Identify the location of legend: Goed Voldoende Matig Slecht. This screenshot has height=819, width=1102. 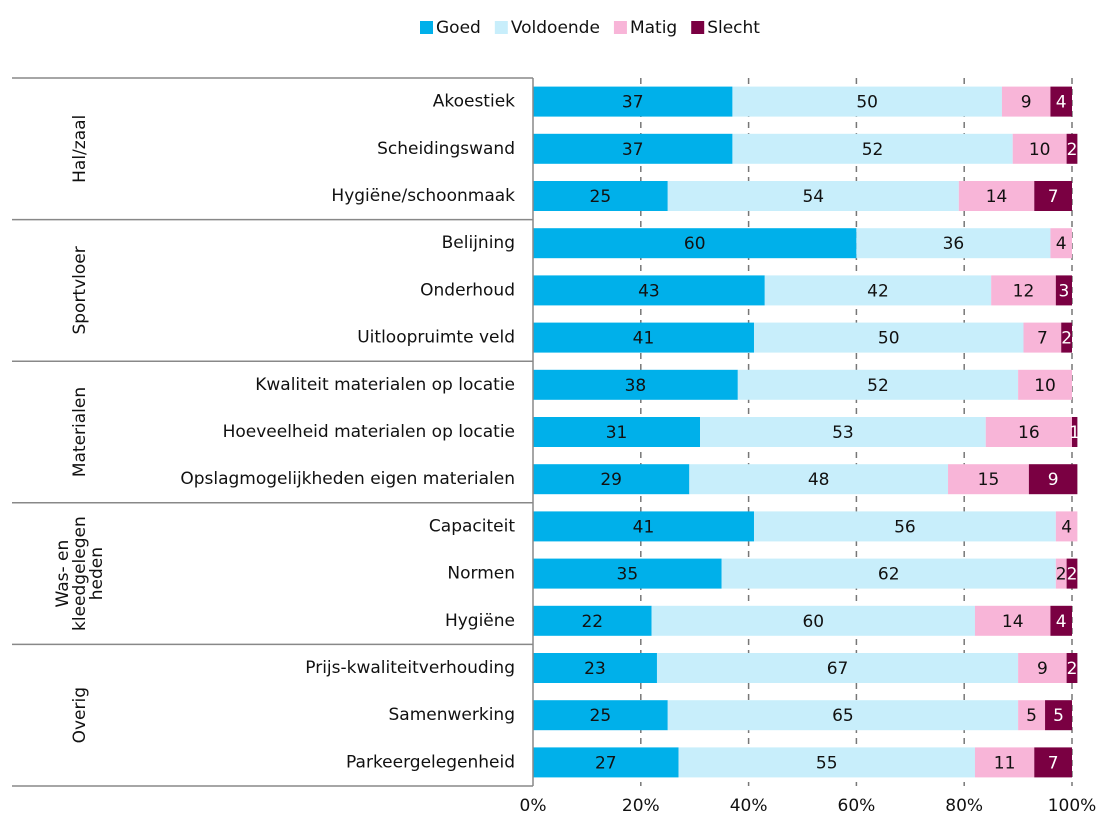
(590, 28).